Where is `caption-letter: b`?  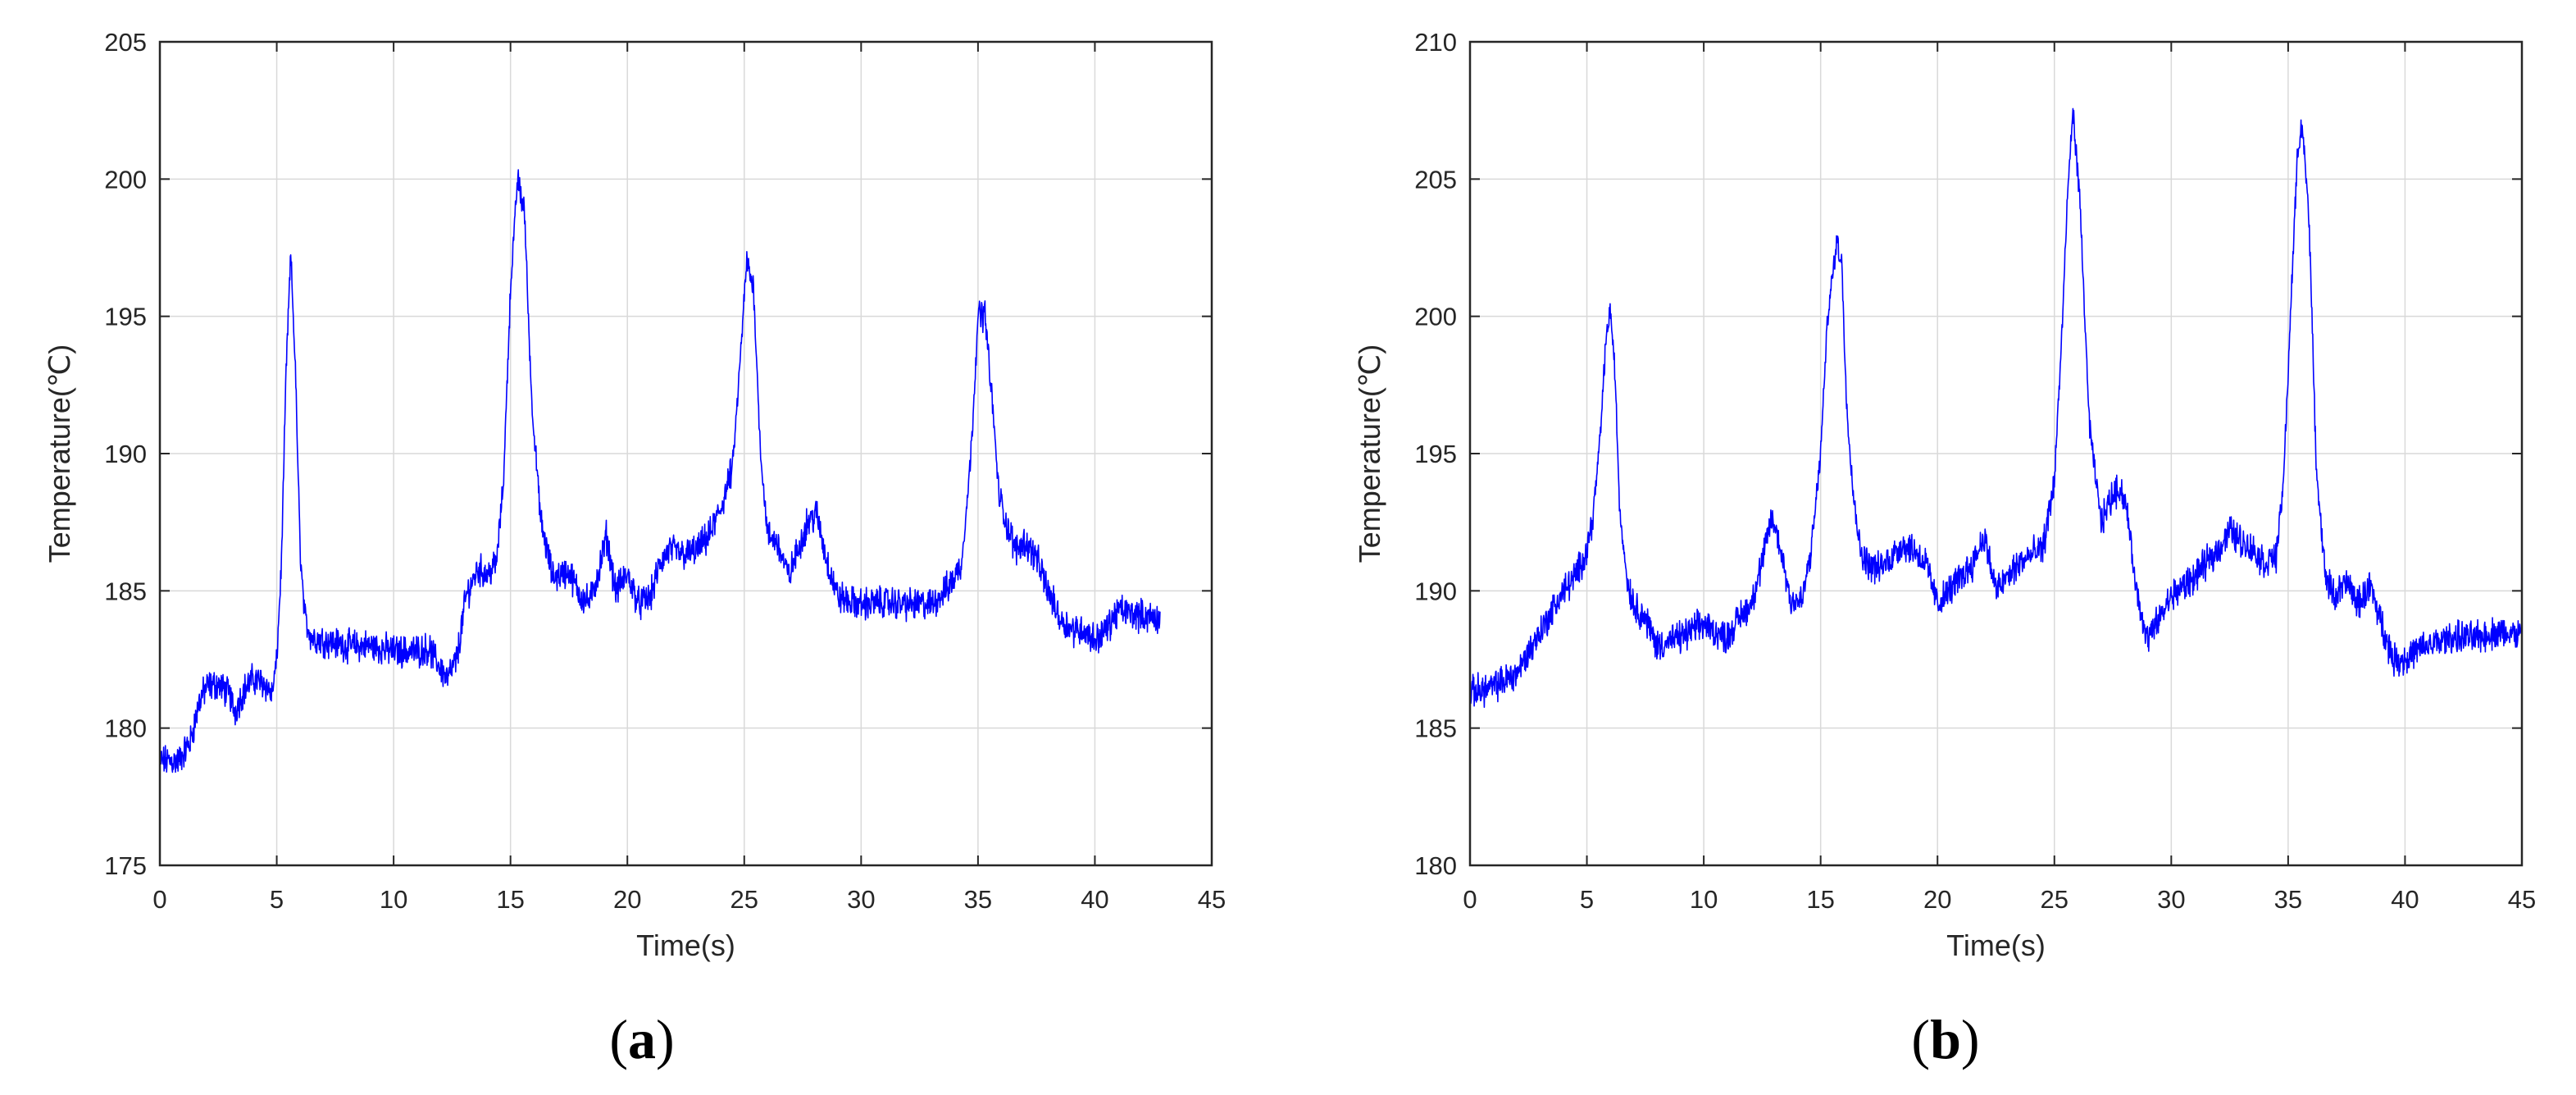
caption-letter: b is located at coordinates (1946, 1039).